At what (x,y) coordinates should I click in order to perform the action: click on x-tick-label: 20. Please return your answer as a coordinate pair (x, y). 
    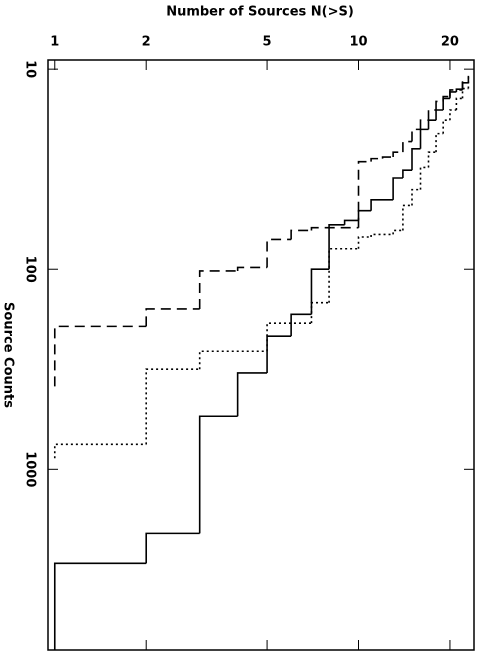
    Looking at the image, I should click on (450, 42).